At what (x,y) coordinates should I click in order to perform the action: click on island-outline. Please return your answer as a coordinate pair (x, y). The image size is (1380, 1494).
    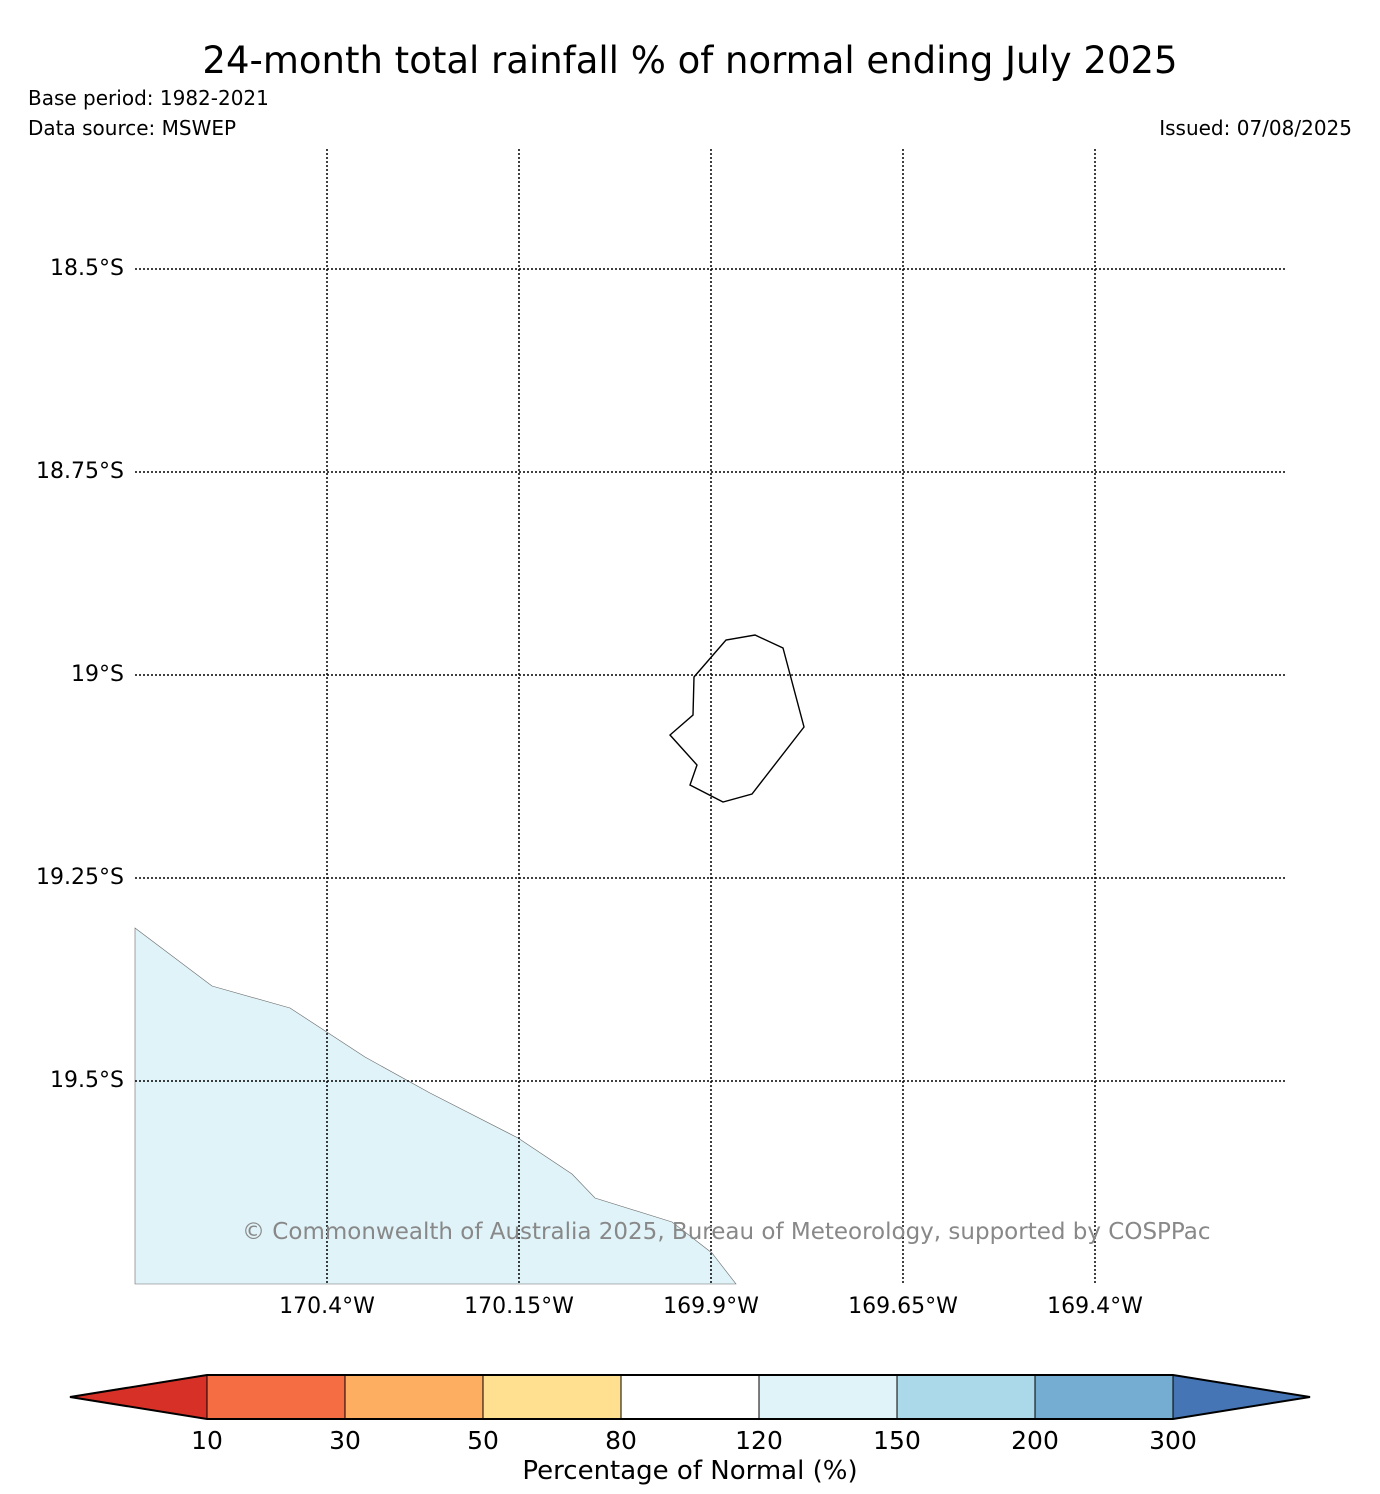
    Looking at the image, I should click on (737, 718).